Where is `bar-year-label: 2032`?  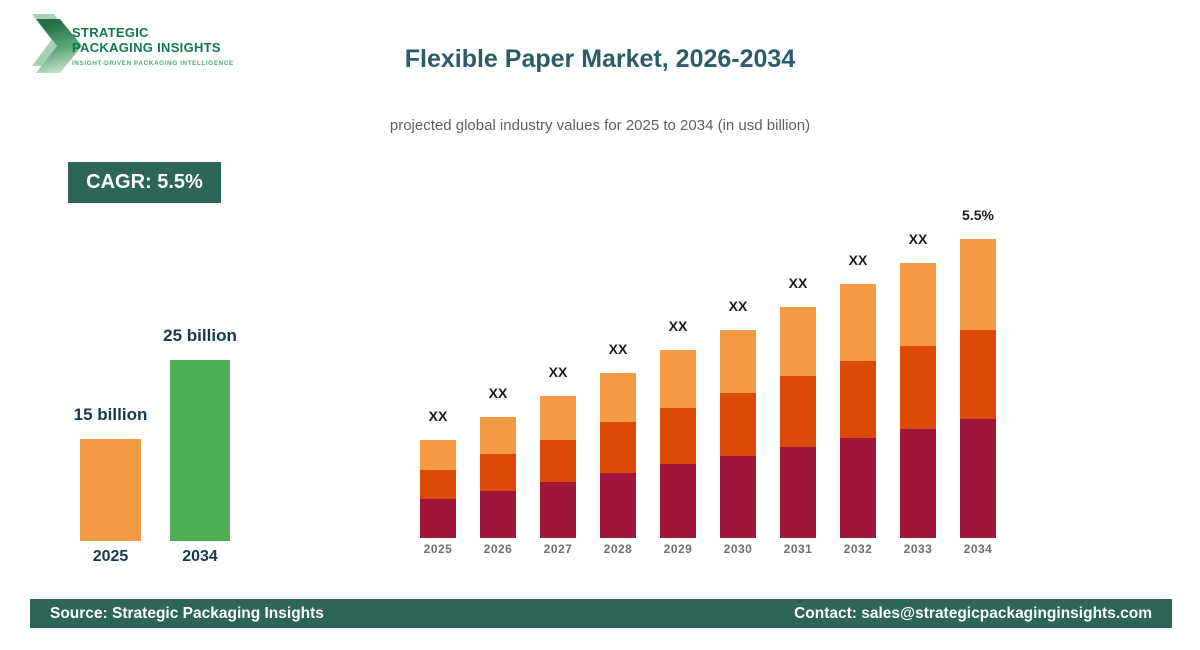
bar-year-label: 2032 is located at coordinates (858, 549).